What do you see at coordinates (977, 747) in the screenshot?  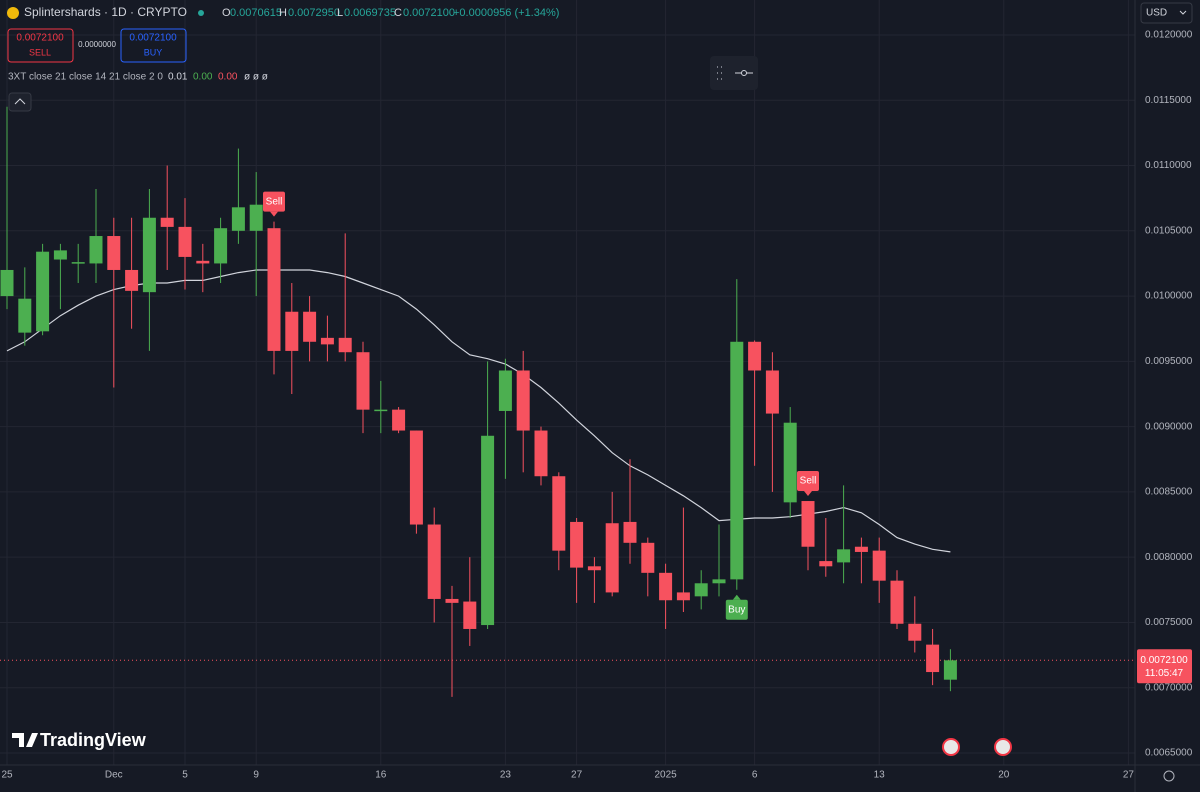 I see `event-flags` at bounding box center [977, 747].